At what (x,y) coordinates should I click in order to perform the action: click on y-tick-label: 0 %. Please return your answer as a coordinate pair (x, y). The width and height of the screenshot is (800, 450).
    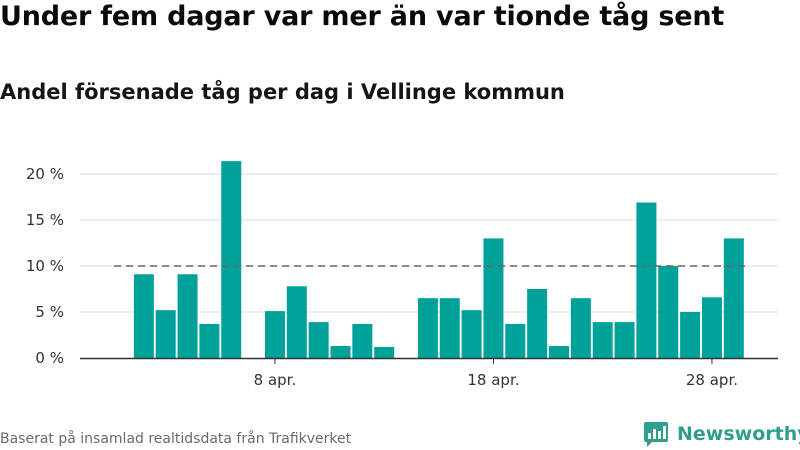
    Looking at the image, I should click on (49, 358).